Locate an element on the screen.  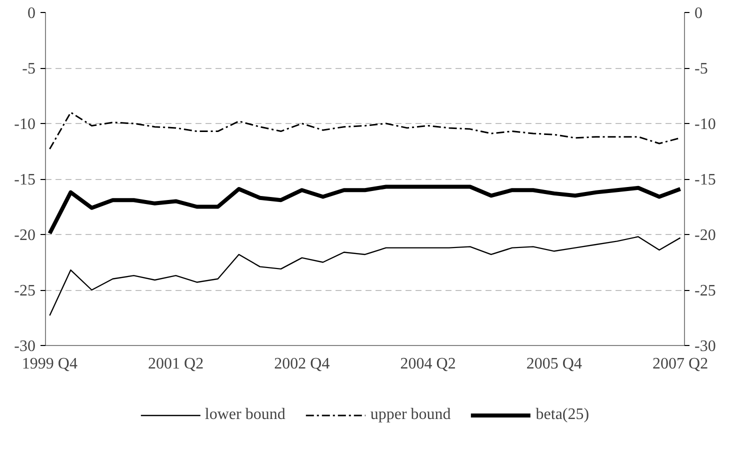
x-tick-label: 2002 Q4 is located at coordinates (302, 364).